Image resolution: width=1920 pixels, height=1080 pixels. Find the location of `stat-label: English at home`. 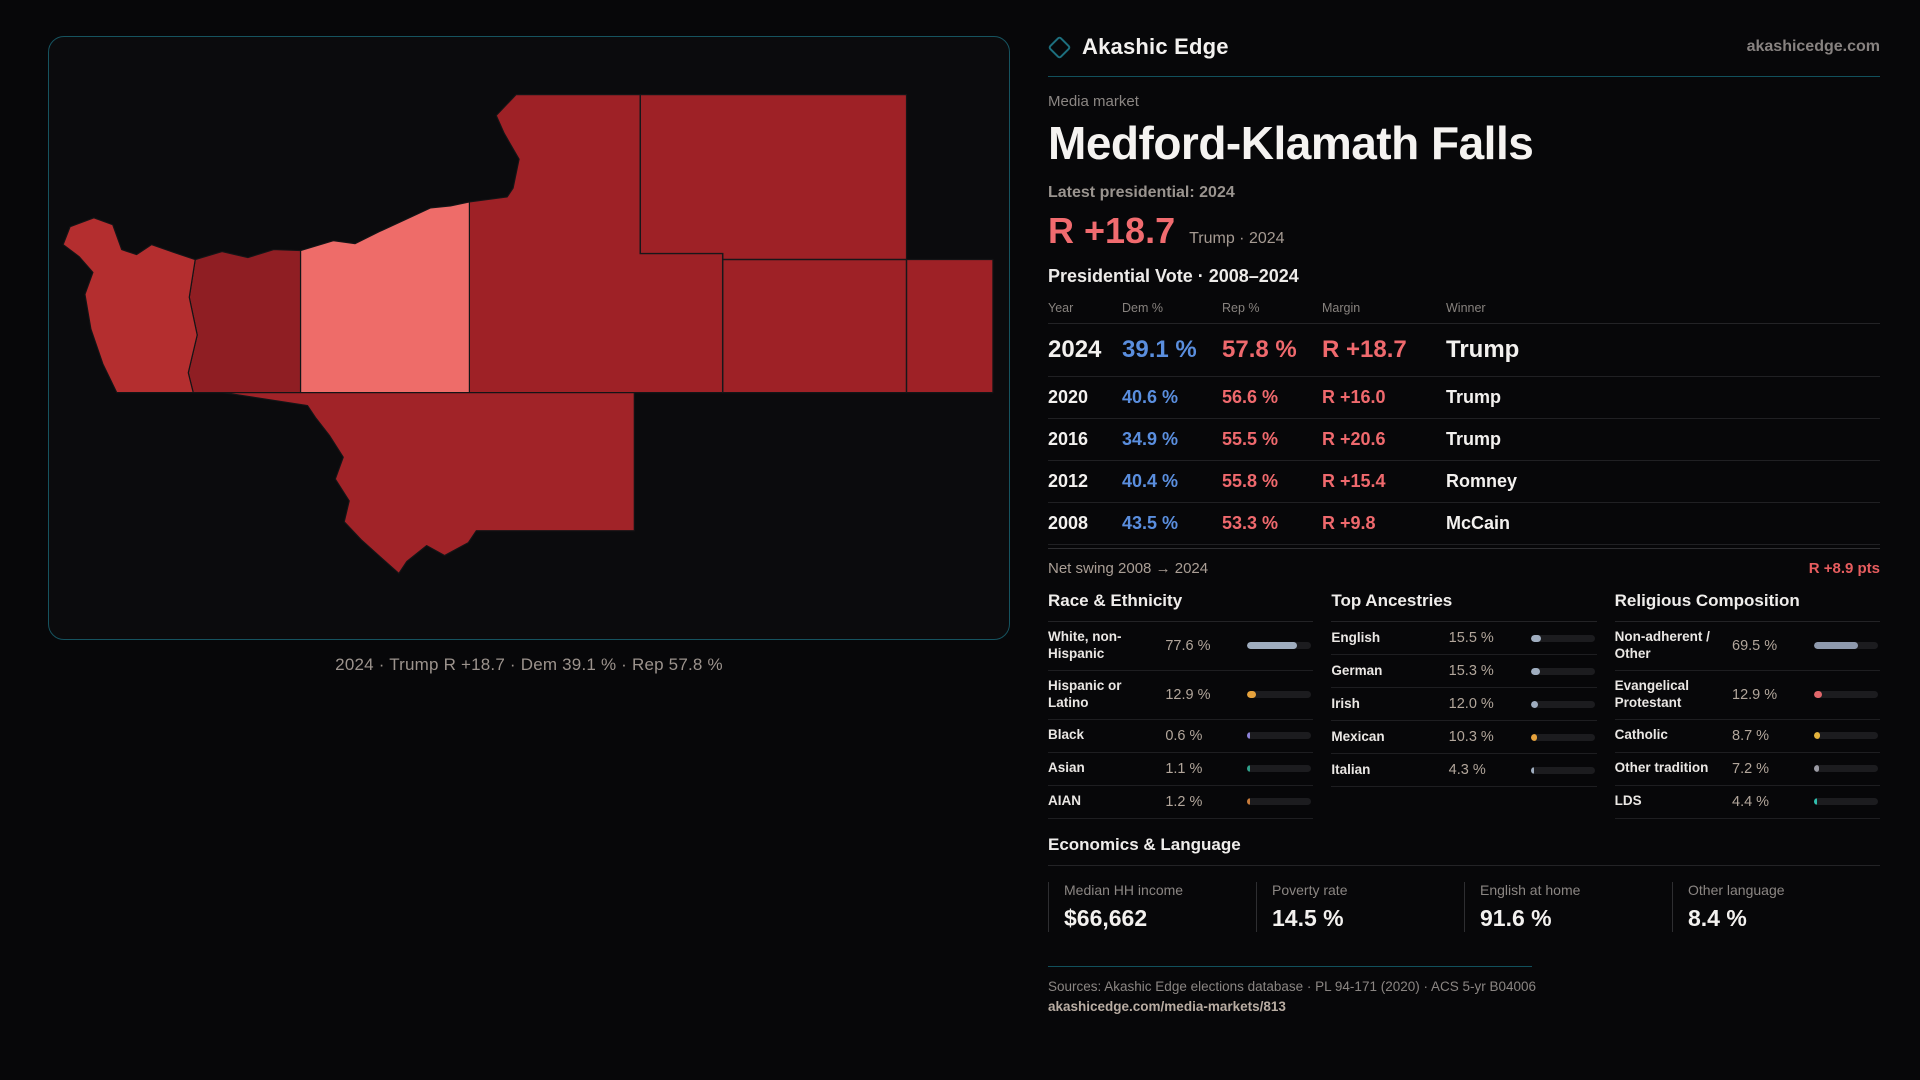

stat-label: English at home is located at coordinates (1530, 889).